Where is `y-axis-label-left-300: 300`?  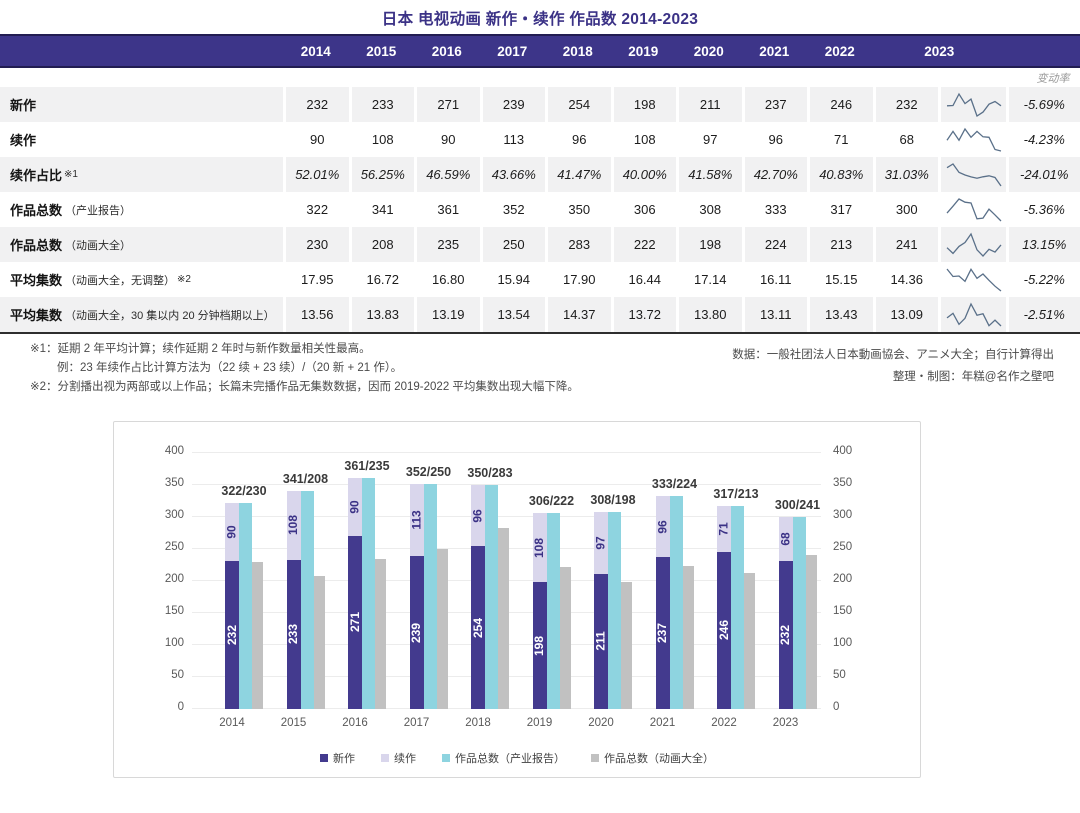 y-axis-label-left-300: 300 is located at coordinates (174, 515).